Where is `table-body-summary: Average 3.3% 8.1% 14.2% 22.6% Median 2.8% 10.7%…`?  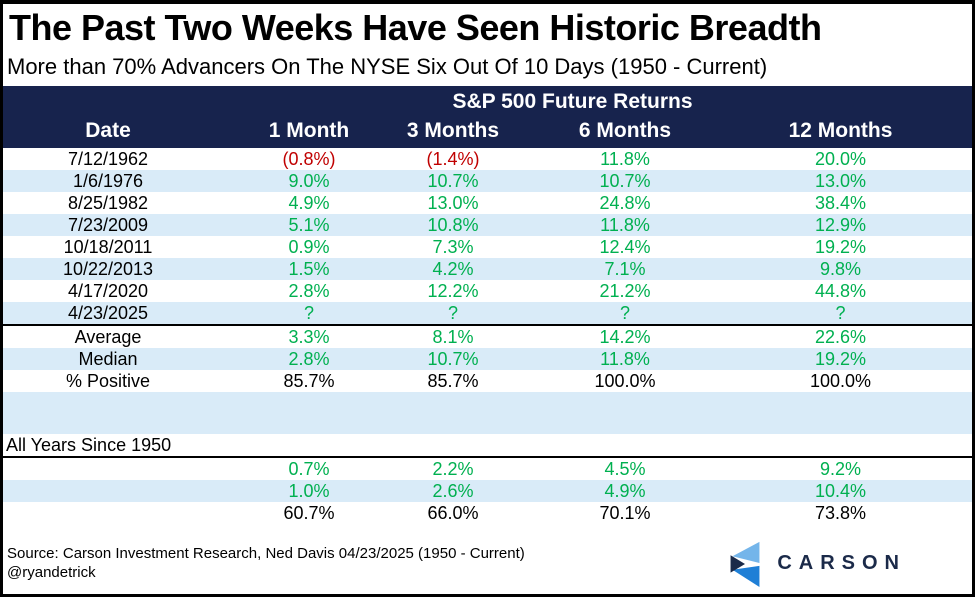 table-body-summary: Average 3.3% 8.1% 14.2% 22.6% Median 2.8% 10.7%… is located at coordinates (487, 358).